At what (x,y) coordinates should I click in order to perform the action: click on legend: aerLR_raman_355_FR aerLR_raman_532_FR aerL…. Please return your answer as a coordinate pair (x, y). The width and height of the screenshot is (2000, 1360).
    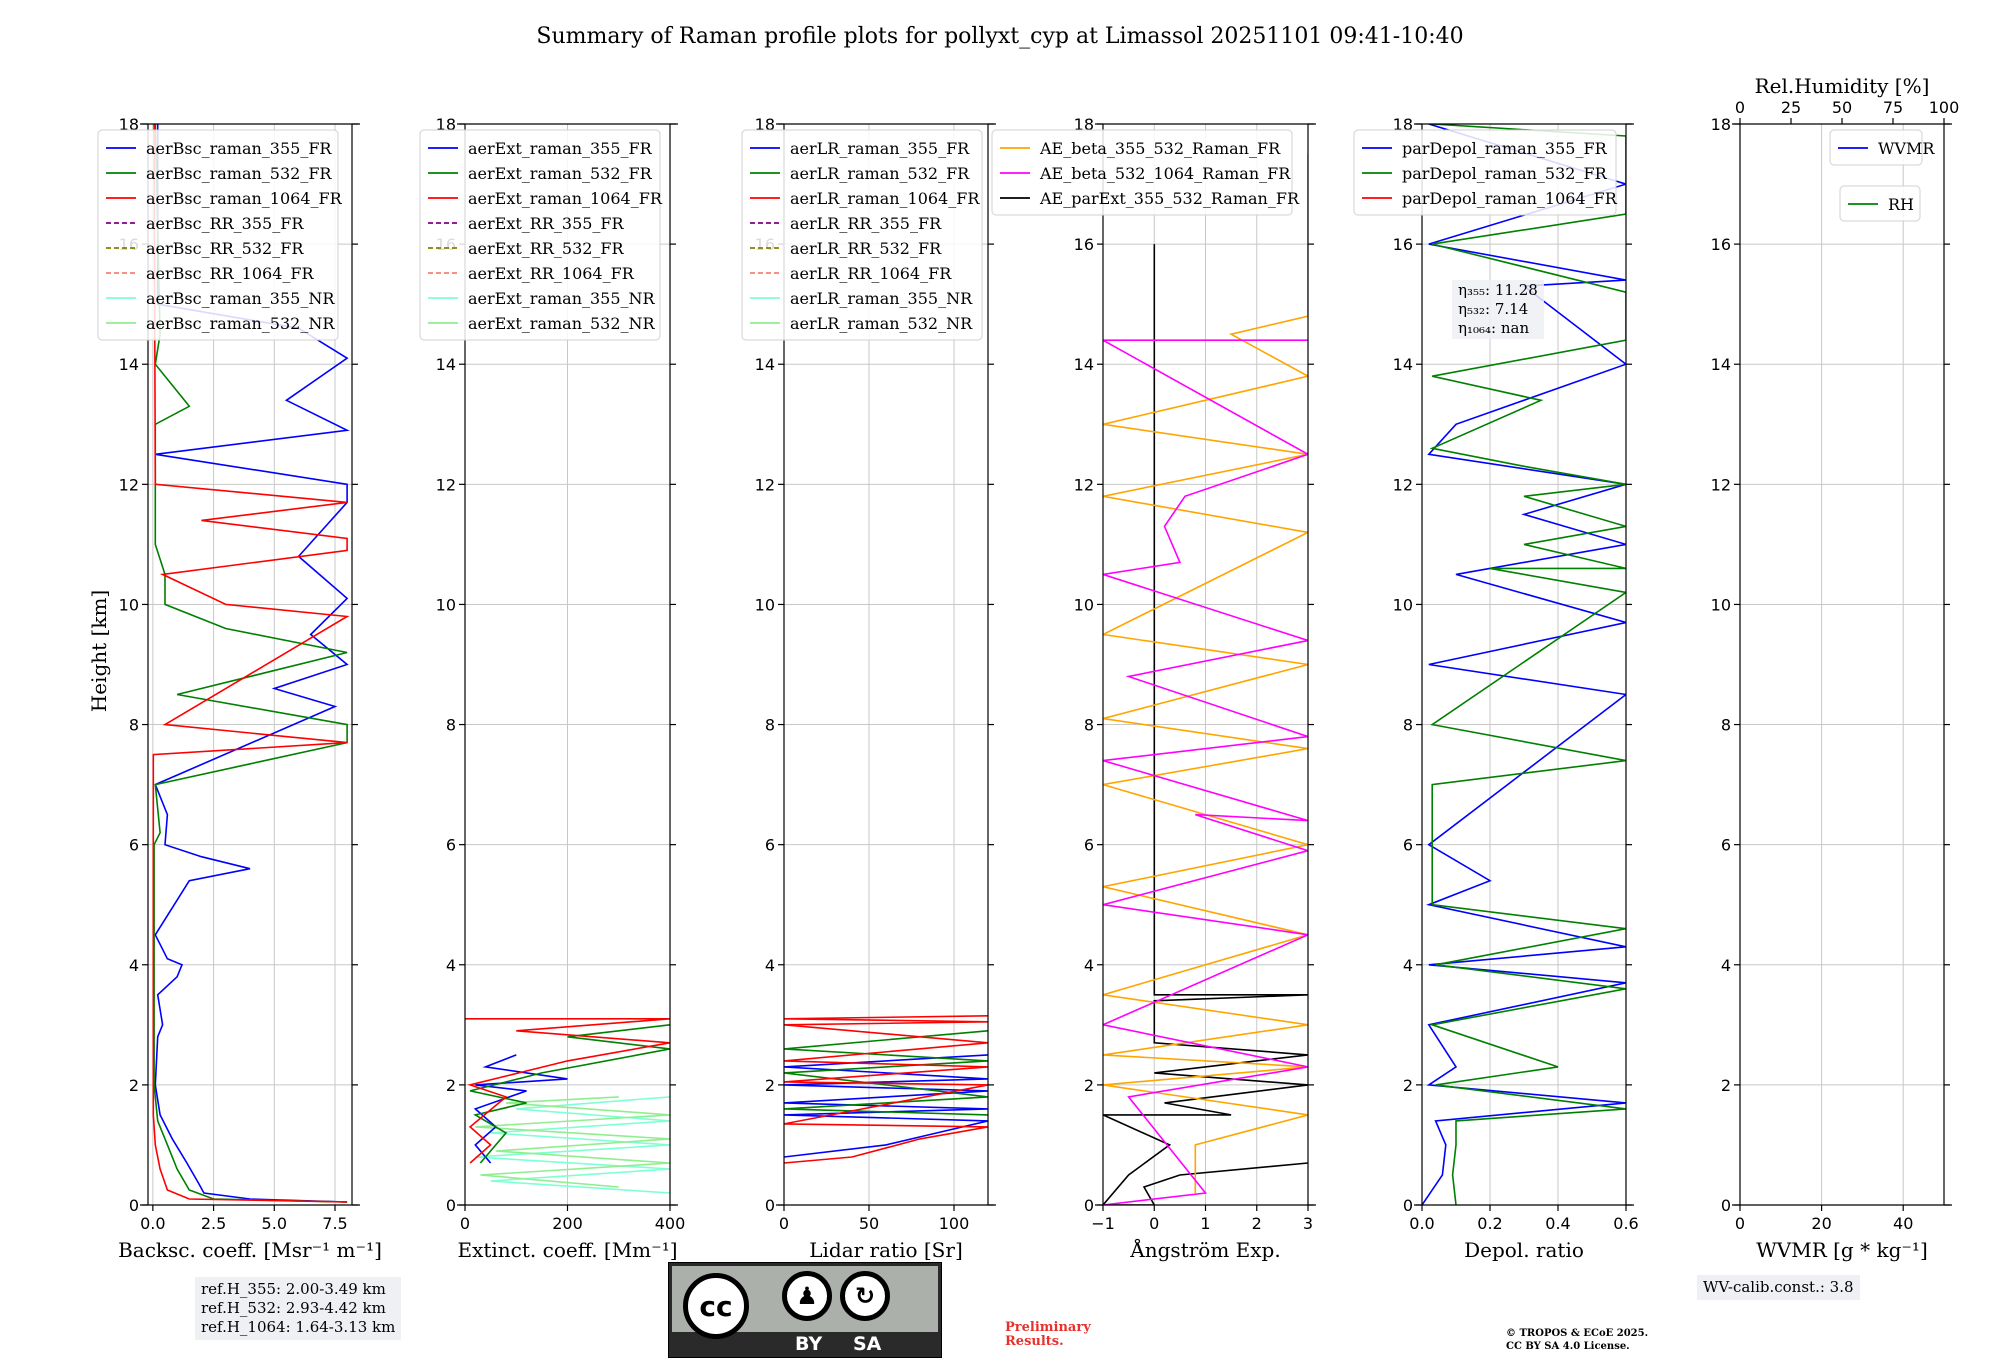
    Looking at the image, I should click on (862, 235).